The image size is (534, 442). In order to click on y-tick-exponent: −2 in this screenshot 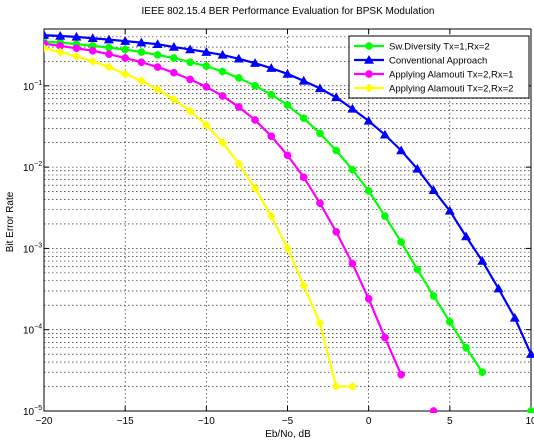, I will do `click(38, 164)`.